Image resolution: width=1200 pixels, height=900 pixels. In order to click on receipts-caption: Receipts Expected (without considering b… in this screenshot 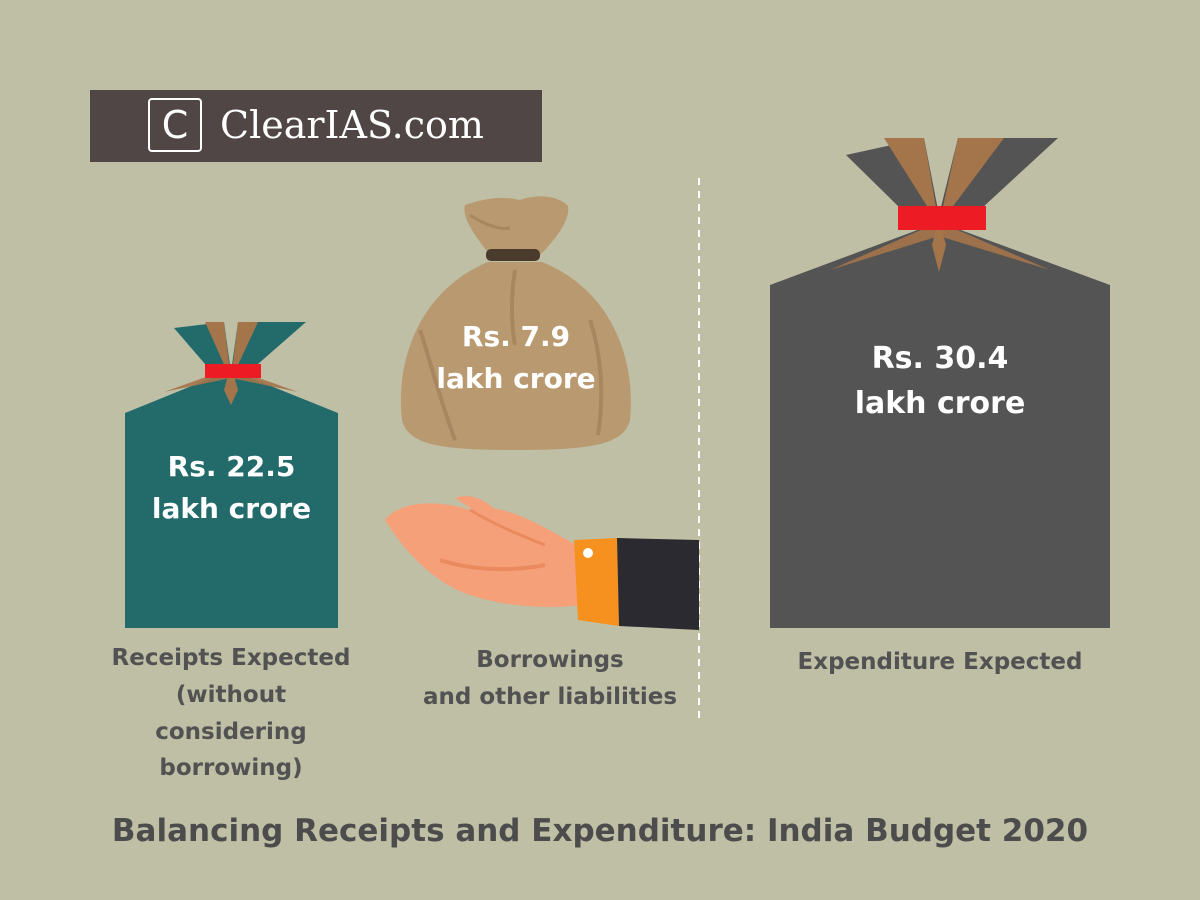, I will do `click(231, 713)`.